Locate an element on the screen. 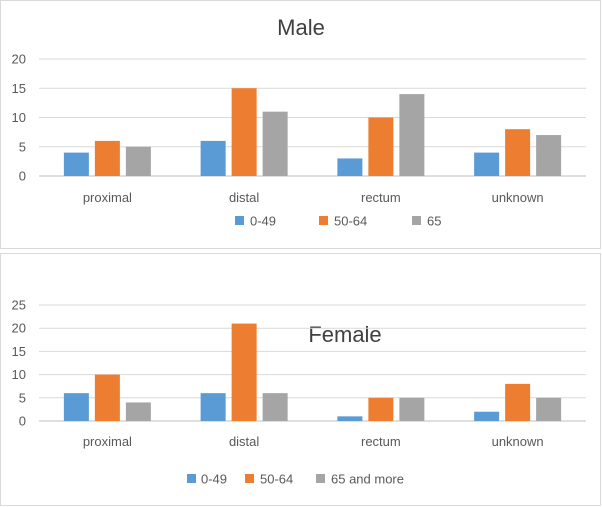 Image resolution: width=602 pixels, height=507 pixels. female-category-label: distal is located at coordinates (244, 441).